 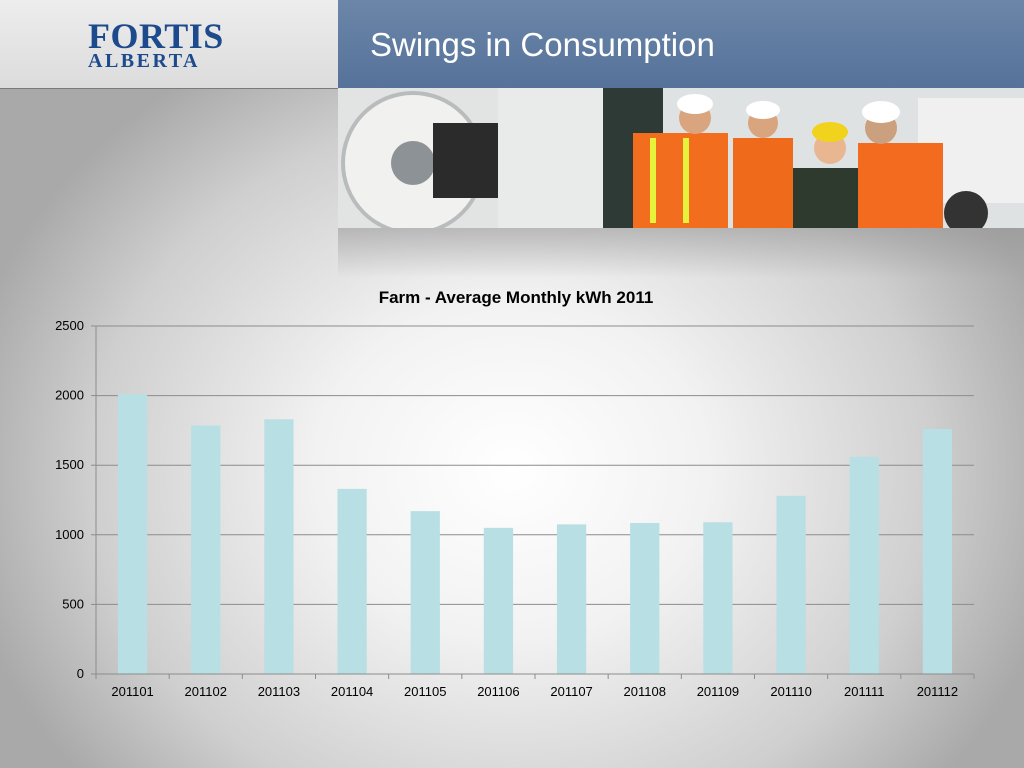 What do you see at coordinates (937, 691) in the screenshot?
I see `x-tick-label: 201112` at bounding box center [937, 691].